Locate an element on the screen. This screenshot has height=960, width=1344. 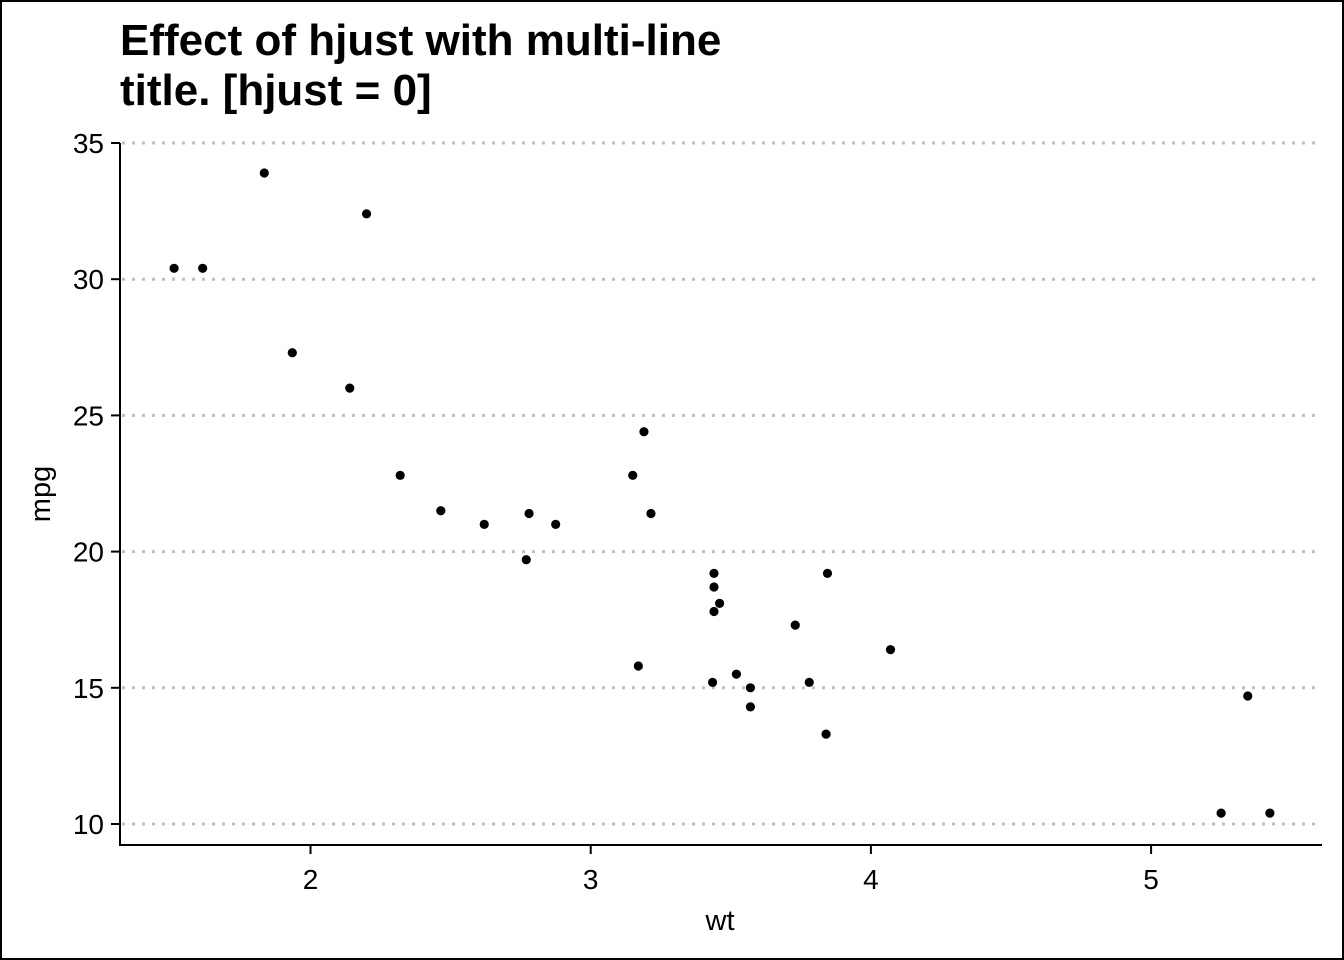
x-tick-label: 3 is located at coordinates (591, 879).